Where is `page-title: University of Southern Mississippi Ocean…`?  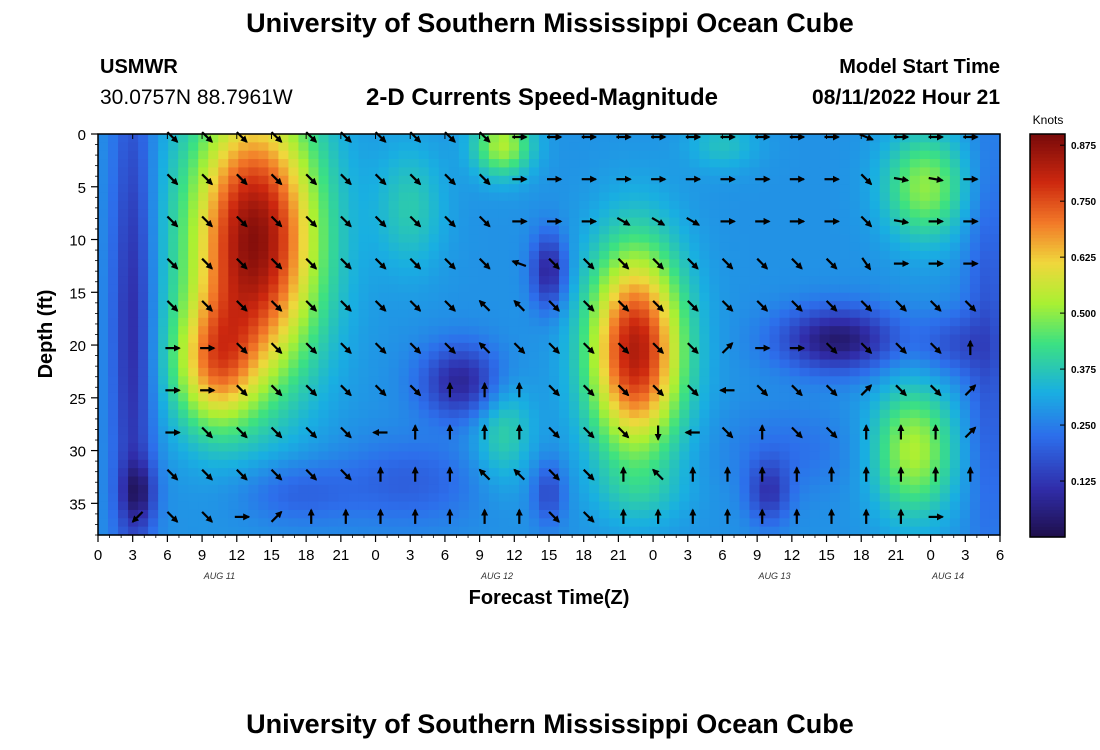
page-title: University of Southern Mississippi Ocean… is located at coordinates (550, 23).